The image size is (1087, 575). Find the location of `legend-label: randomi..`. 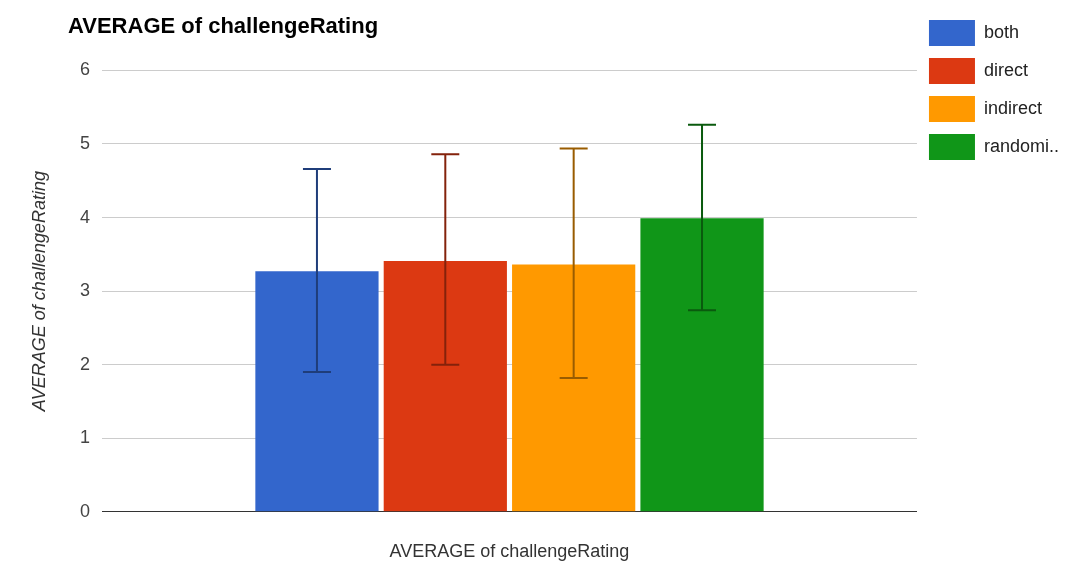

legend-label: randomi.. is located at coordinates (1021, 145).